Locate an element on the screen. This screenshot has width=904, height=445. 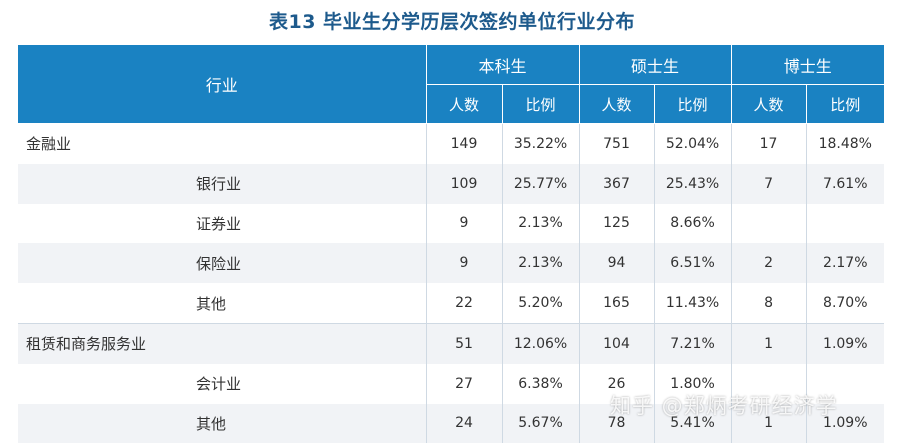
cell-doctor-ratio: 8.70% is located at coordinates (845, 303).